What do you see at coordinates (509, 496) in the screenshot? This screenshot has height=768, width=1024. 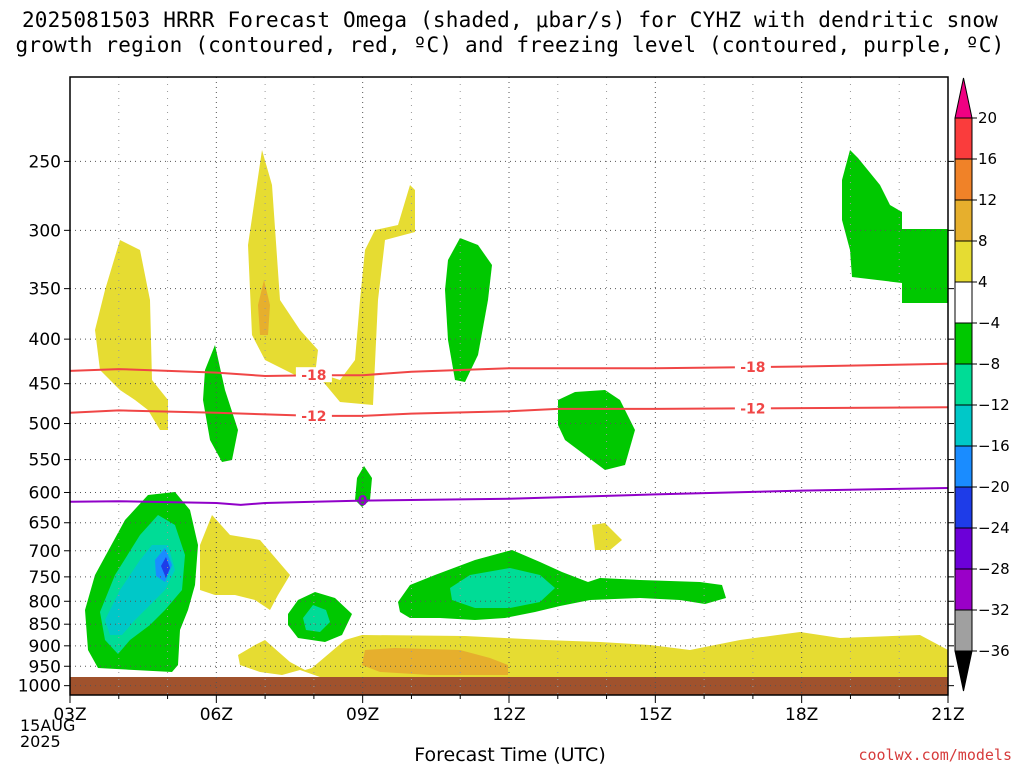 I see `freezing-contour` at bounding box center [509, 496].